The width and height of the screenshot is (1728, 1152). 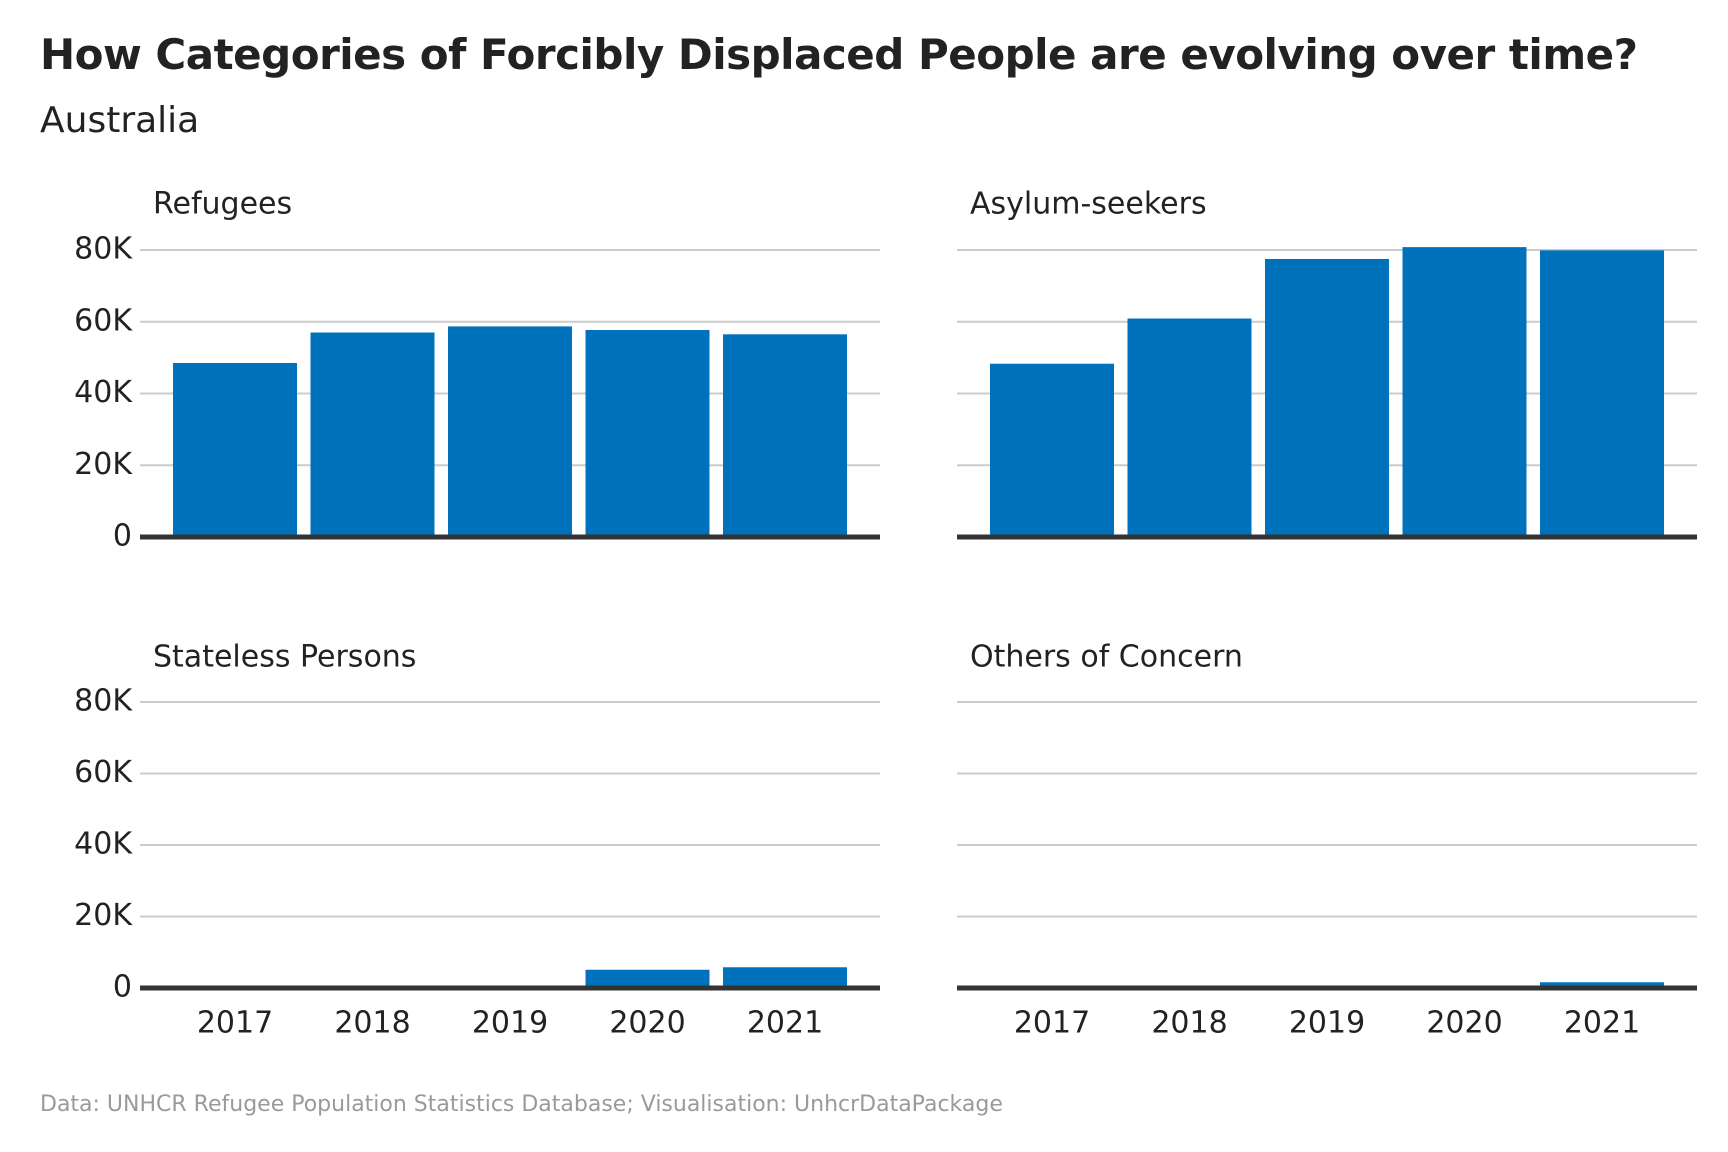 I want to click on panel-title: Asylum-seekers, so click(x=1088, y=204).